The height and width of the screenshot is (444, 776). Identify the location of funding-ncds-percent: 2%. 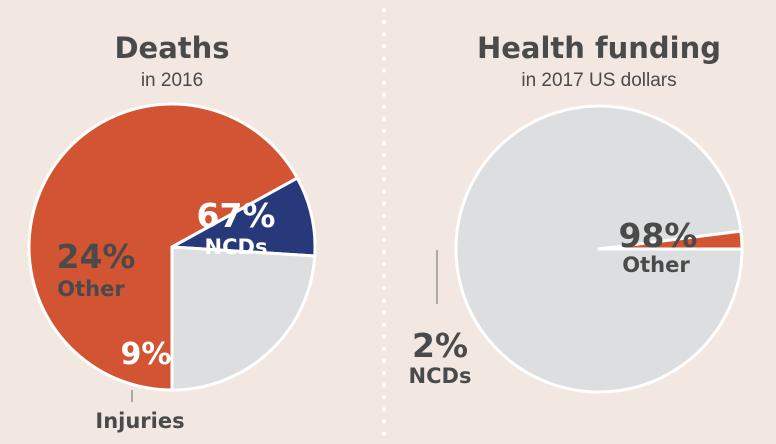
(440, 345).